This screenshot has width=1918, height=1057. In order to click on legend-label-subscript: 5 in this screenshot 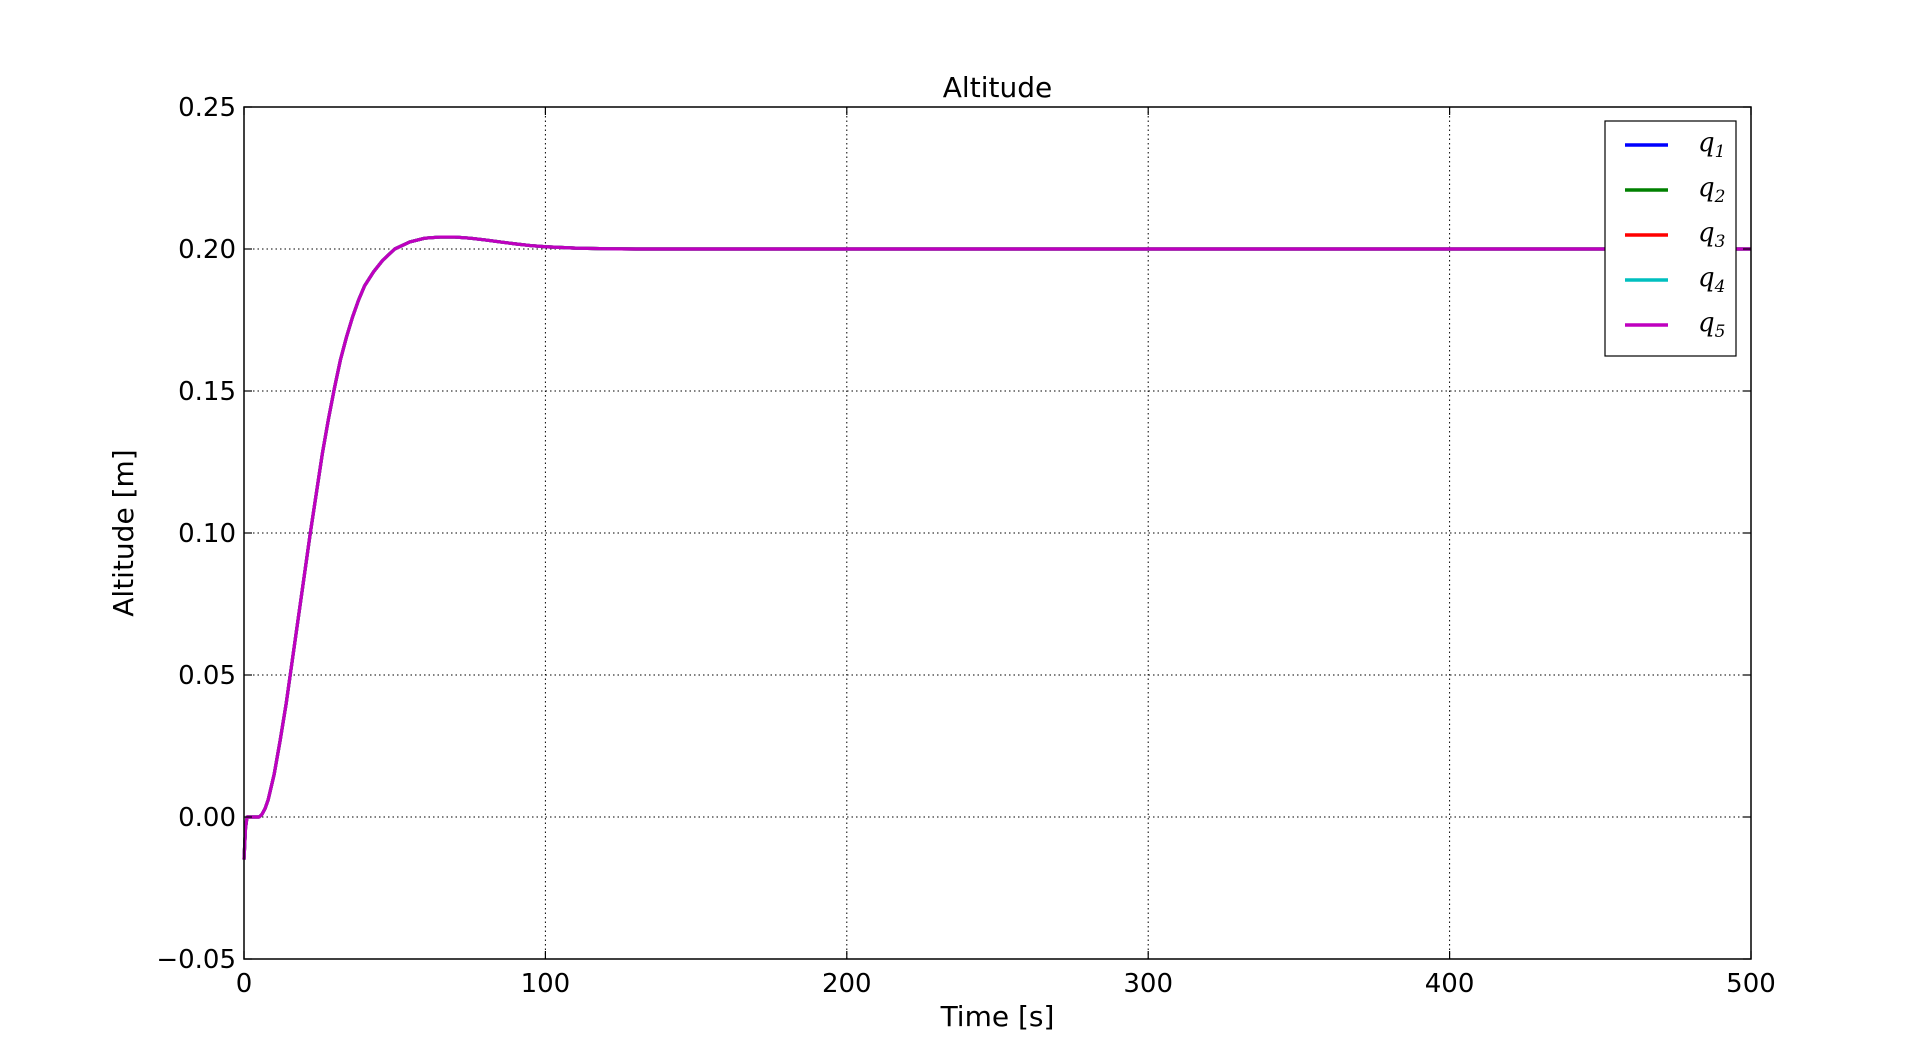, I will do `click(1720, 332)`.